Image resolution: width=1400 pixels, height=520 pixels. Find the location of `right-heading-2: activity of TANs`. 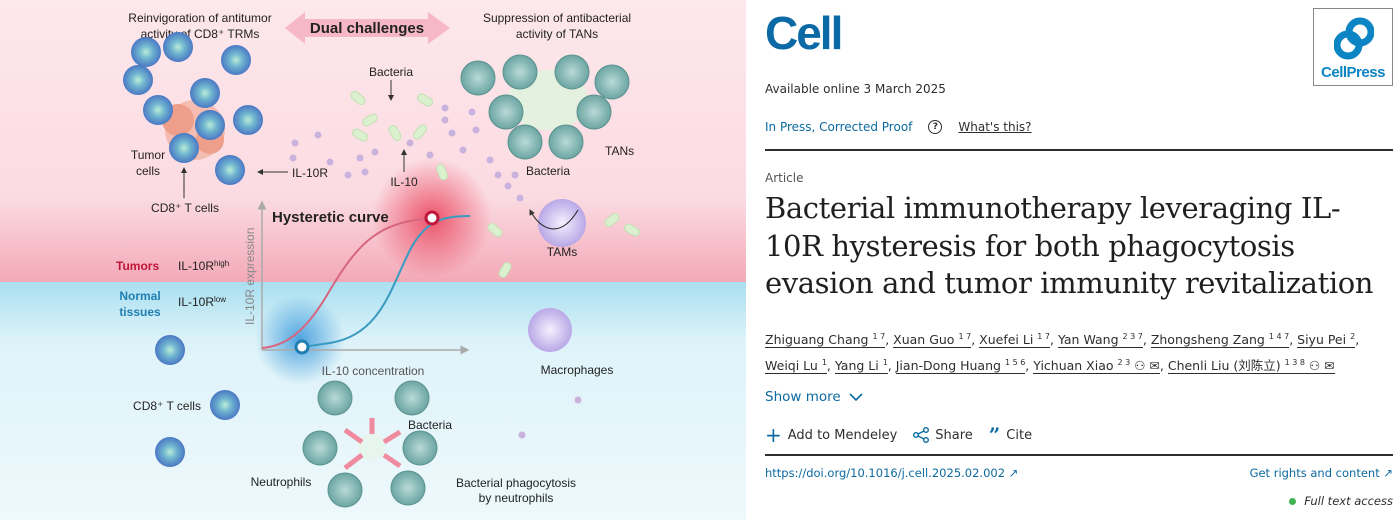

right-heading-2: activity of TANs is located at coordinates (557, 34).